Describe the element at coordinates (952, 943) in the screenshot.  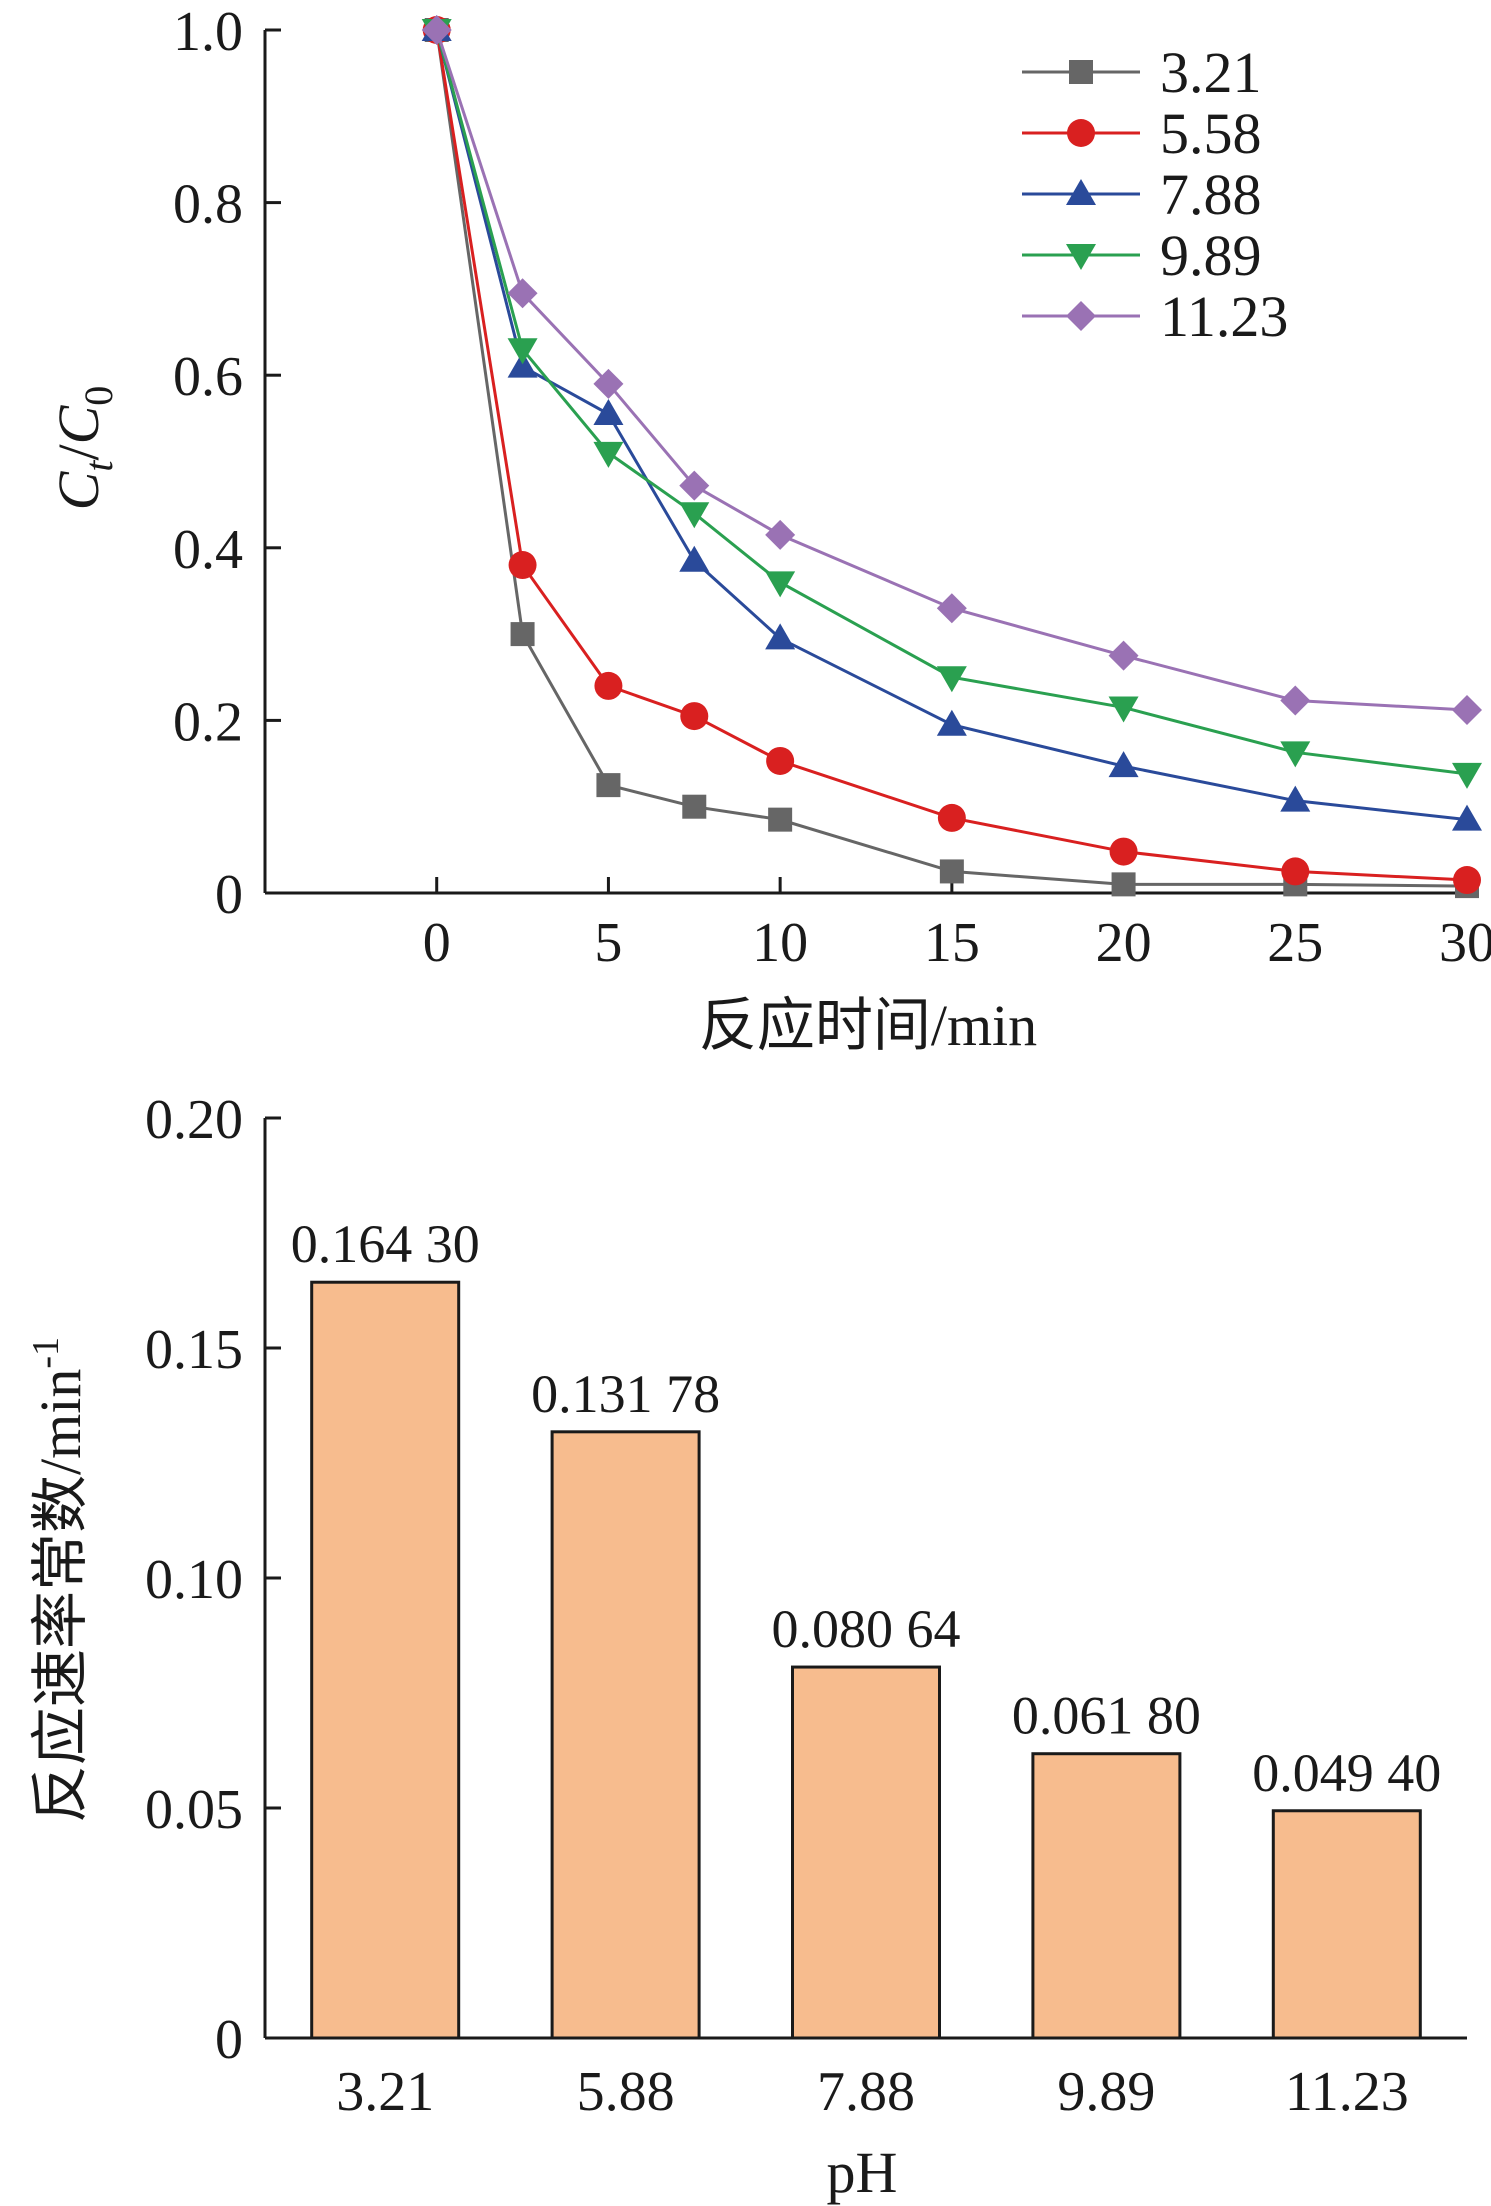
I see `line-chart-x-tick-label: 15` at that location.